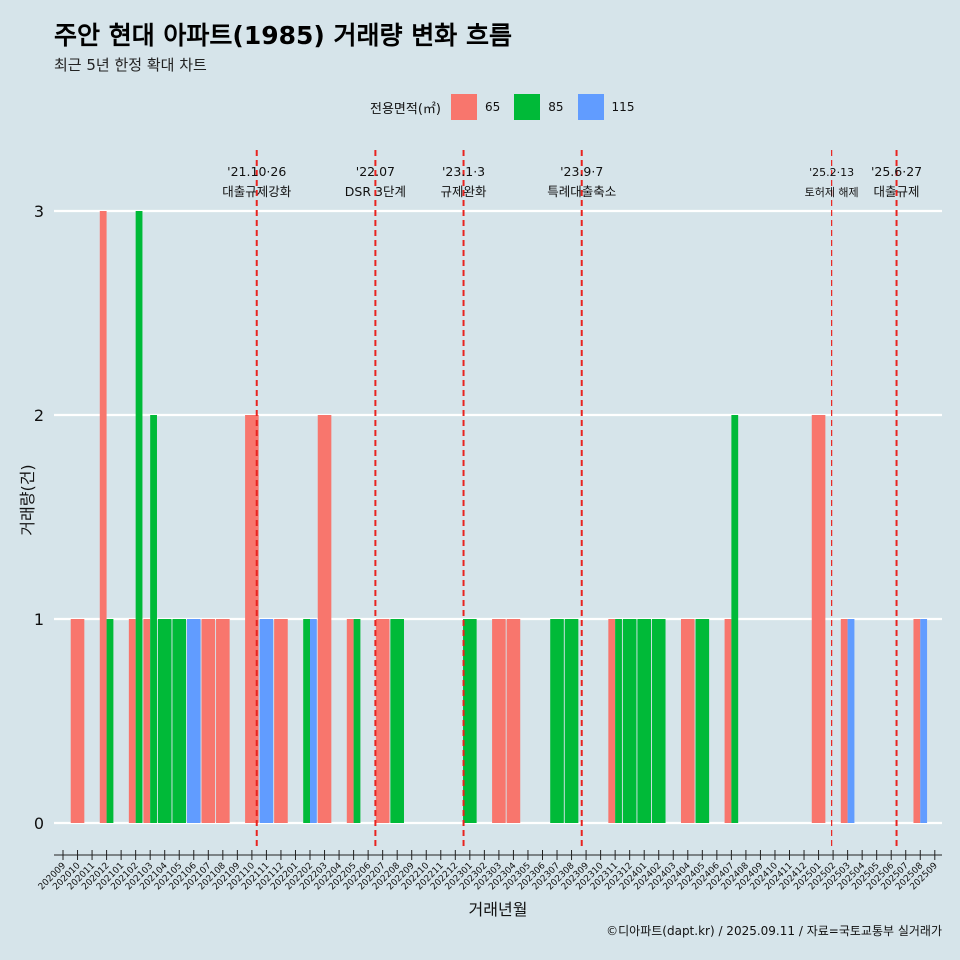 The width and height of the screenshot is (960, 960). Describe the element at coordinates (896, 171) in the screenshot. I see `event-date-label: '25.6·27` at that location.